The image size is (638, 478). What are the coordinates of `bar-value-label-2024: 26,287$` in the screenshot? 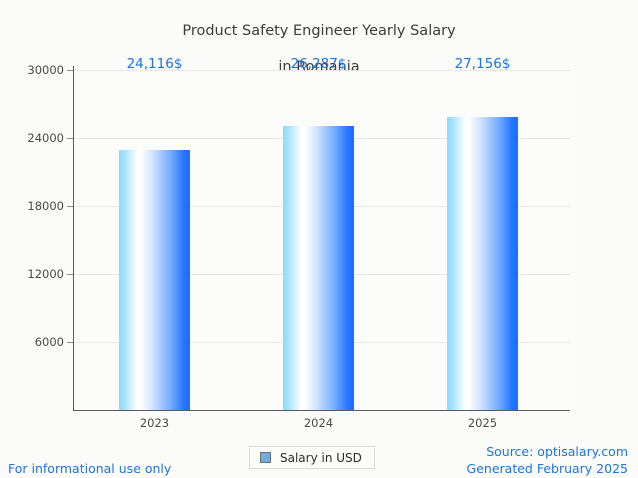 It's located at (318, 64).